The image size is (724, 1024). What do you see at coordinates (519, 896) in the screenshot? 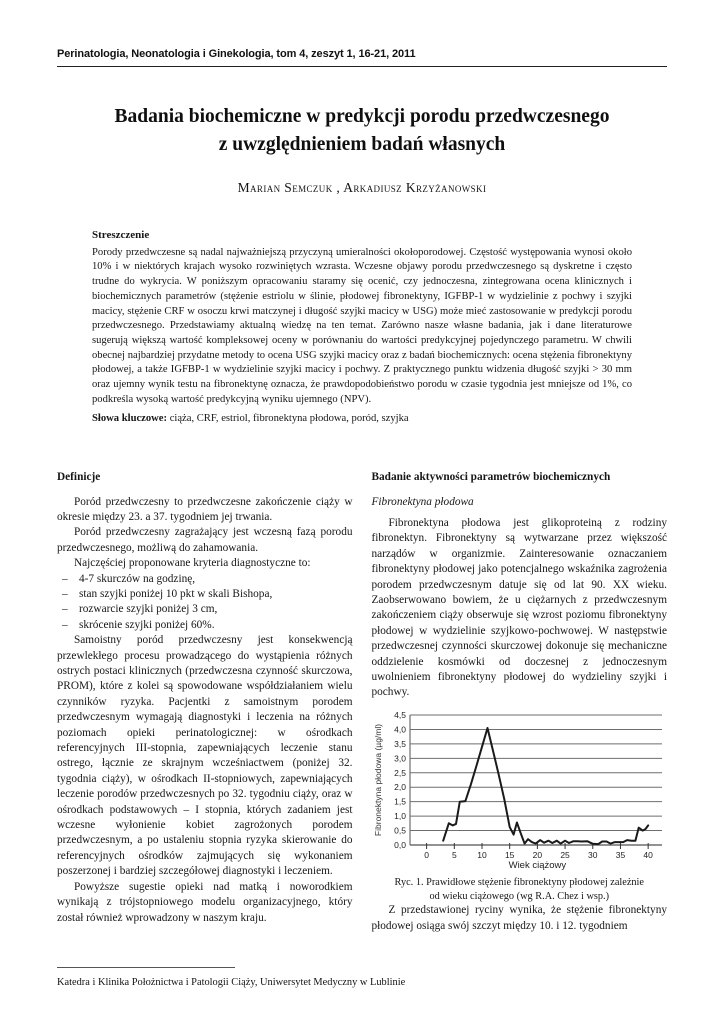
I see `figure-caption-line2: od wieku ciążowego (wg R.A. Chez i wsp.)` at bounding box center [519, 896].